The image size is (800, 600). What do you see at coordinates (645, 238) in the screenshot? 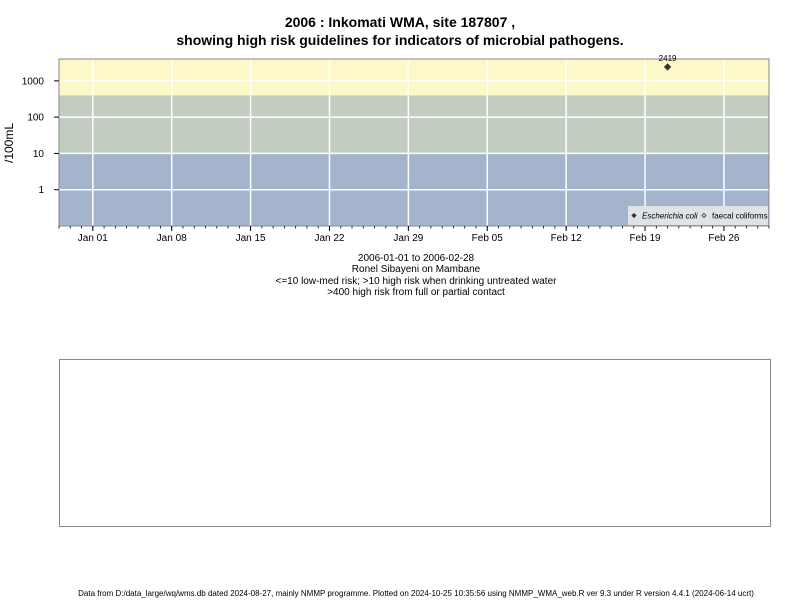
I see `x-tick-label: Feb 19` at bounding box center [645, 238].